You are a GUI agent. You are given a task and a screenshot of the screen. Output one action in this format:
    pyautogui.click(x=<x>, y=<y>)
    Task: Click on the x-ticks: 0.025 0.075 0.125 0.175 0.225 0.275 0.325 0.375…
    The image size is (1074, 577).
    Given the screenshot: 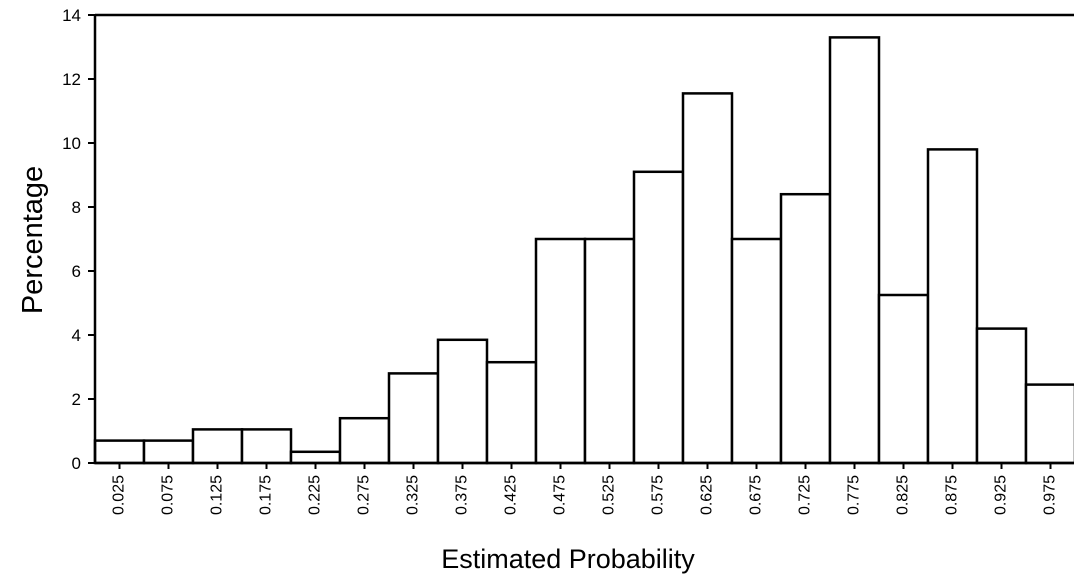 What is the action you would take?
    pyautogui.click(x=585, y=489)
    